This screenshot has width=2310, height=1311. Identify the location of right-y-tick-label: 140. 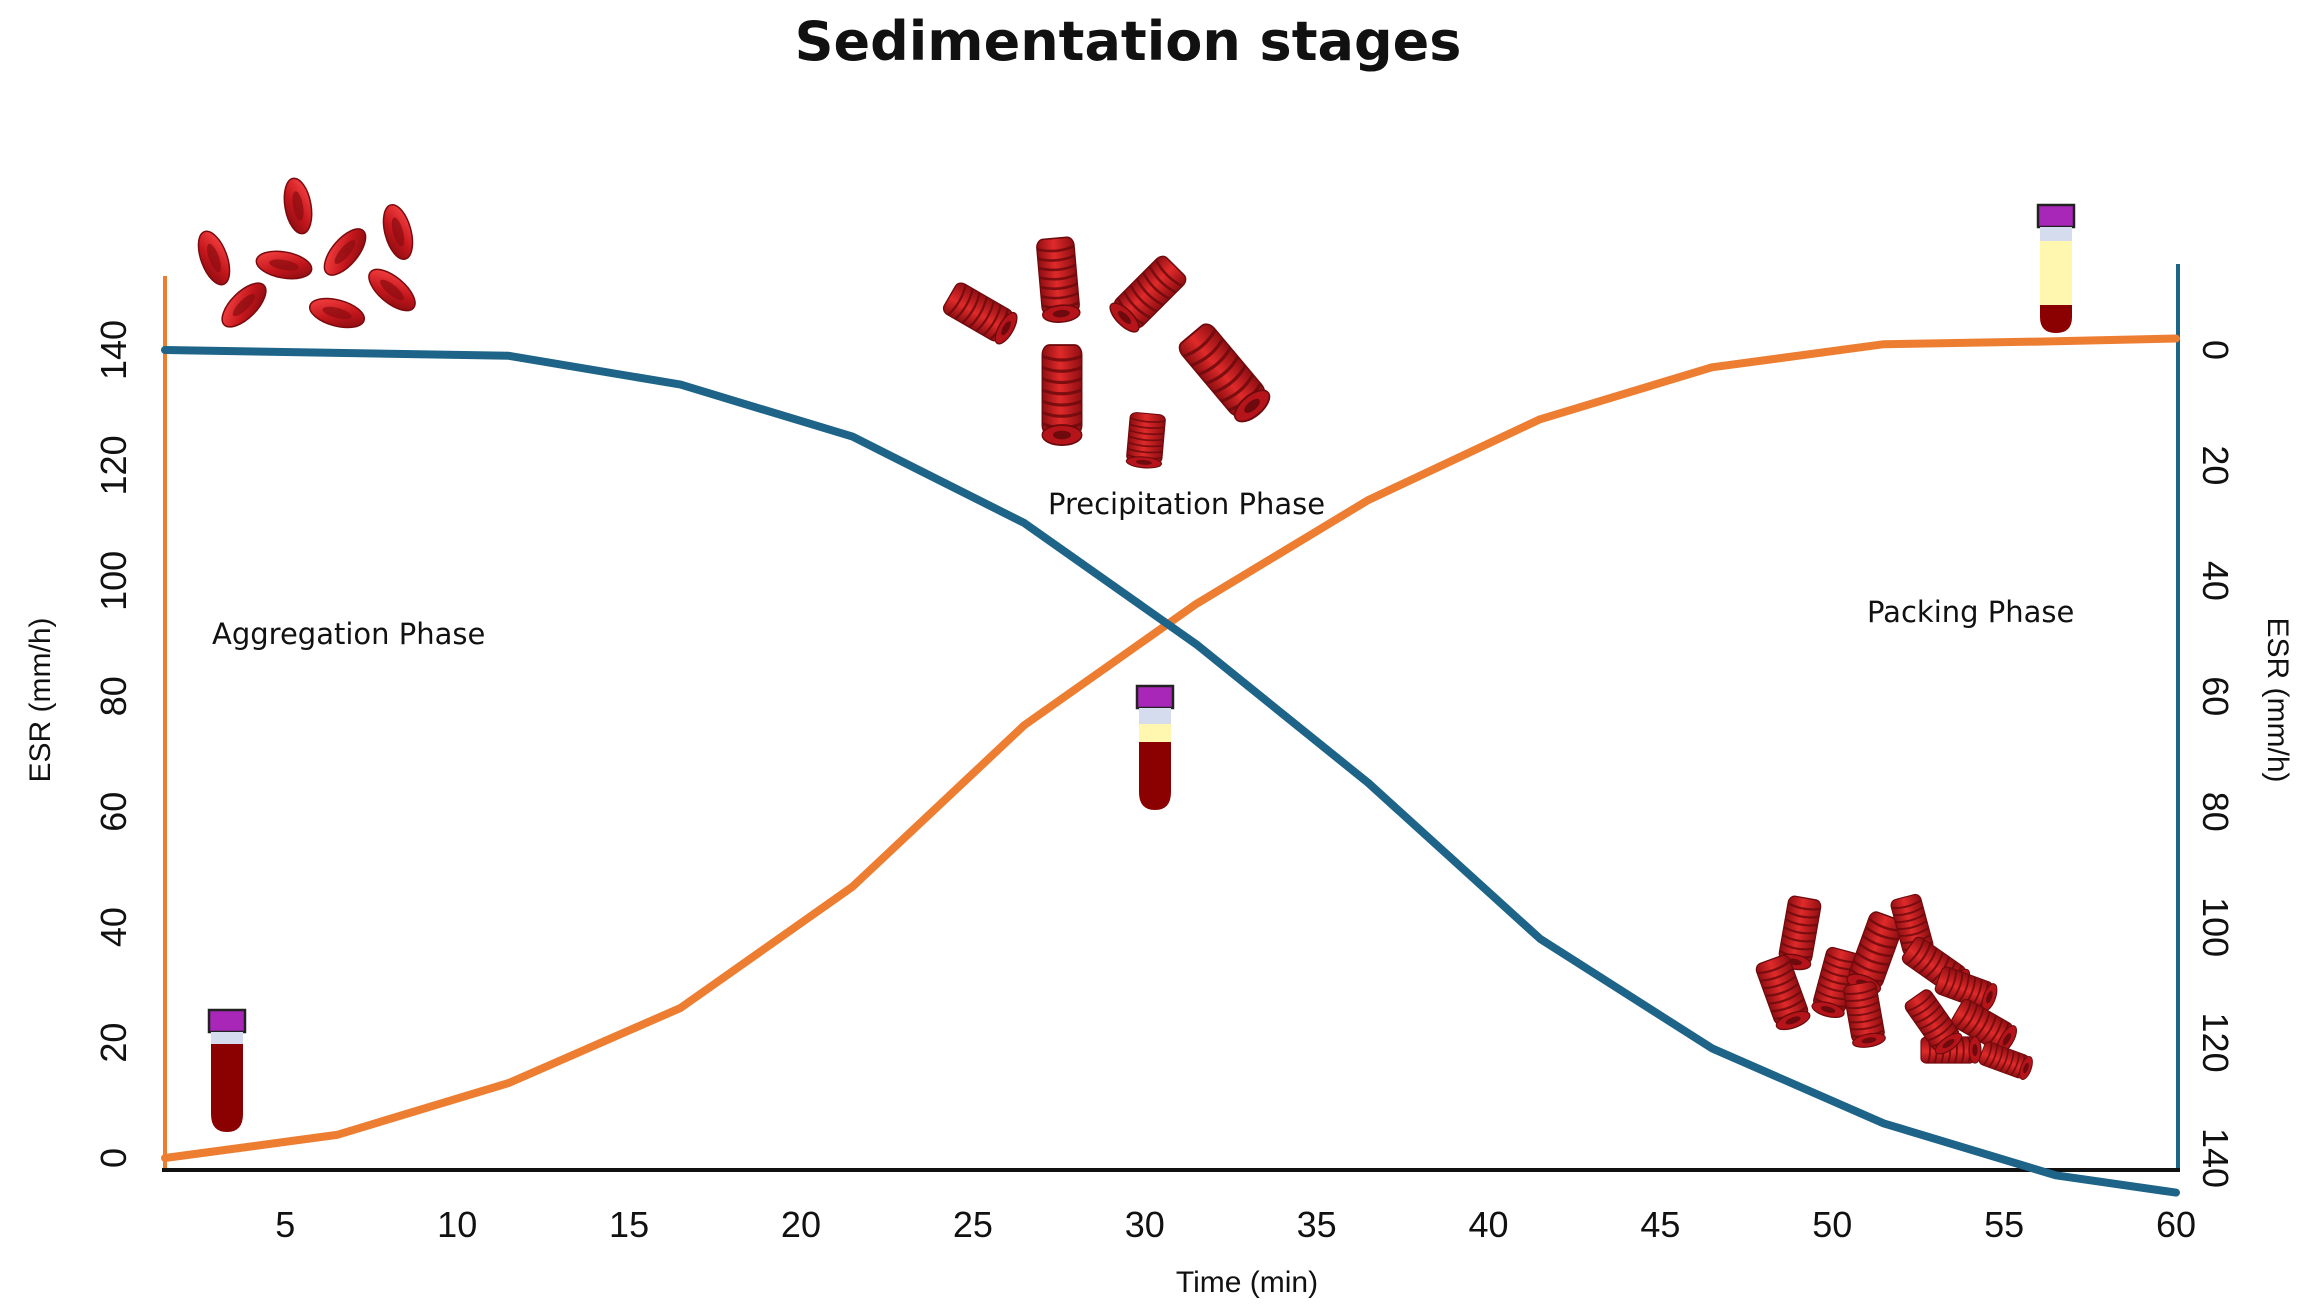
(2215, 1158).